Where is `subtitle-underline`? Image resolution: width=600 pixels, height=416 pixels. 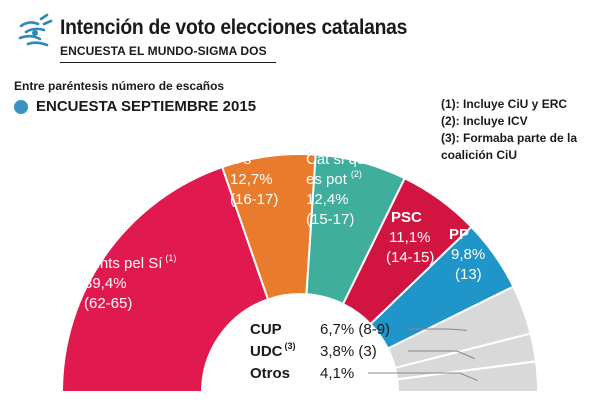
subtitle-underline is located at coordinates (168, 62).